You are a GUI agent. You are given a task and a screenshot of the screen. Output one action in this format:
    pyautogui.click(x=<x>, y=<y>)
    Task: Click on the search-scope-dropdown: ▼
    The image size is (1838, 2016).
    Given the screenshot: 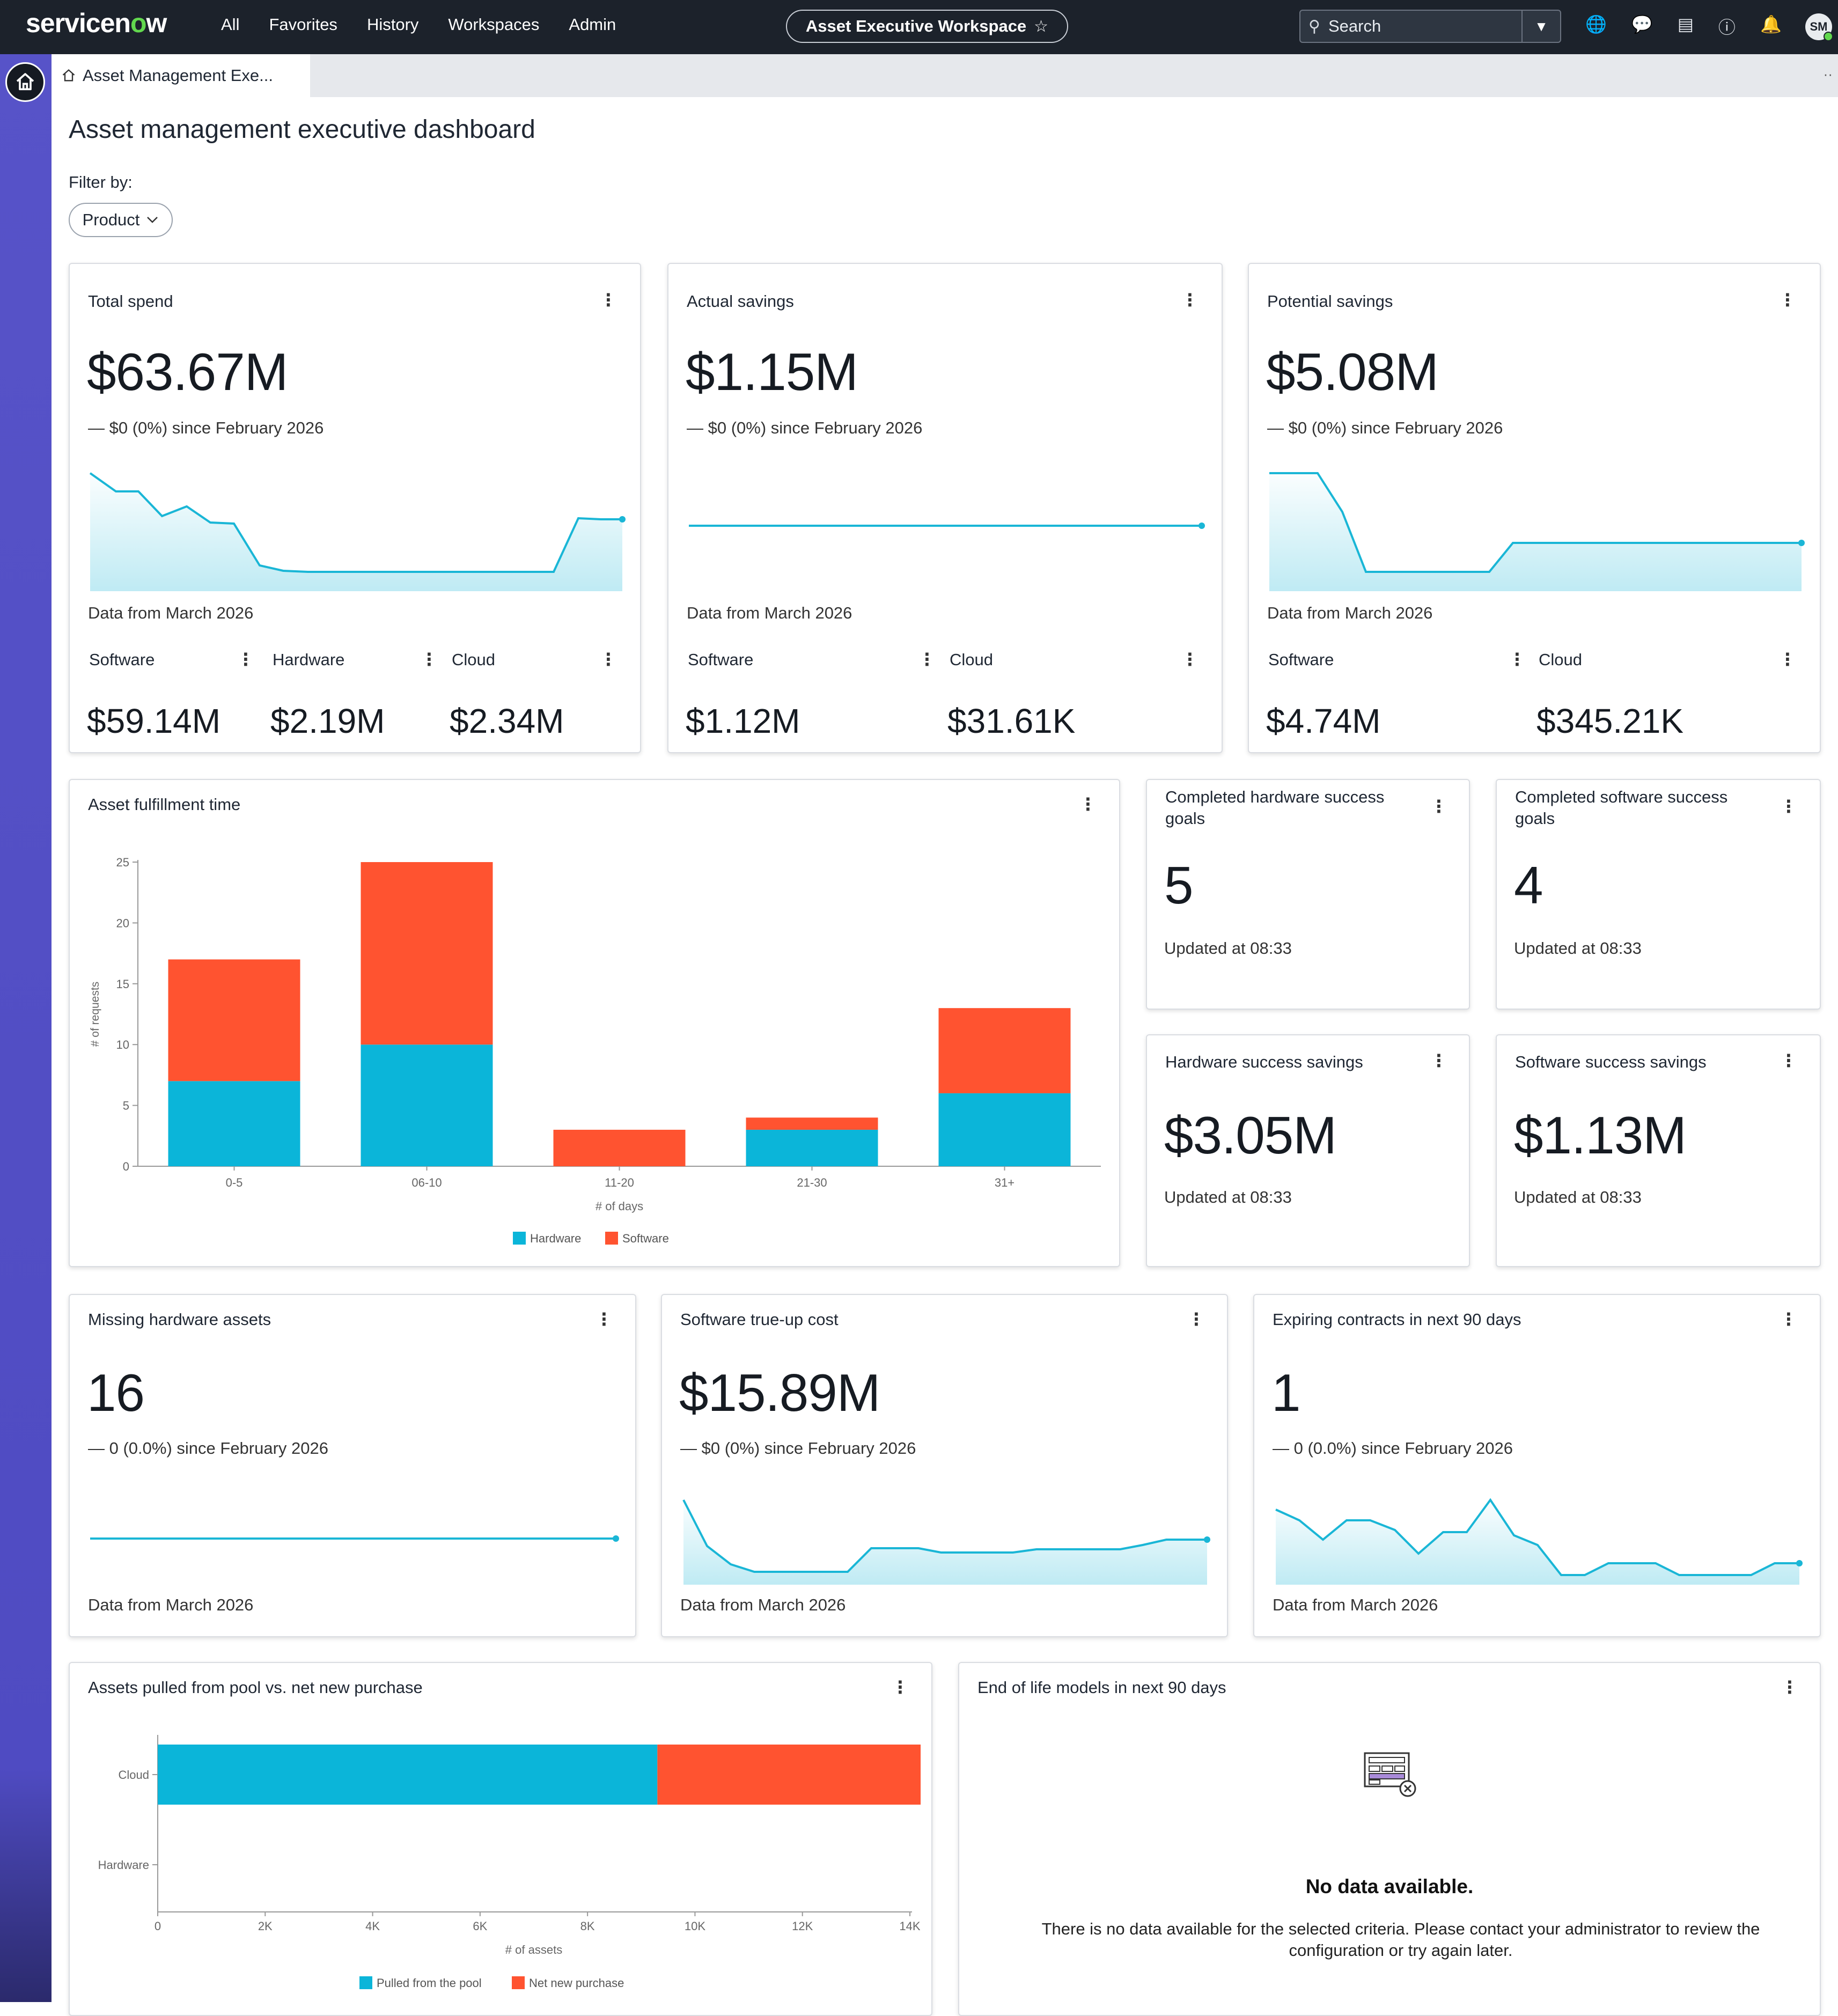 What is the action you would take?
    pyautogui.click(x=1540, y=26)
    